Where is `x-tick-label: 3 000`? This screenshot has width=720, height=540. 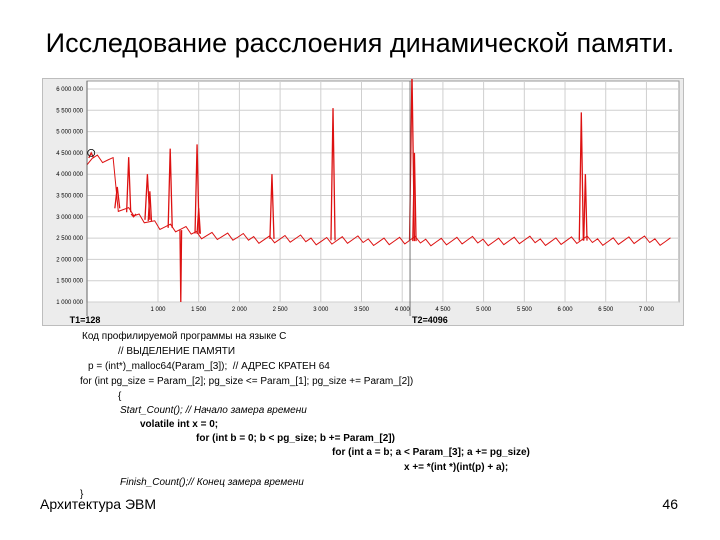 x-tick-label: 3 000 is located at coordinates (321, 310).